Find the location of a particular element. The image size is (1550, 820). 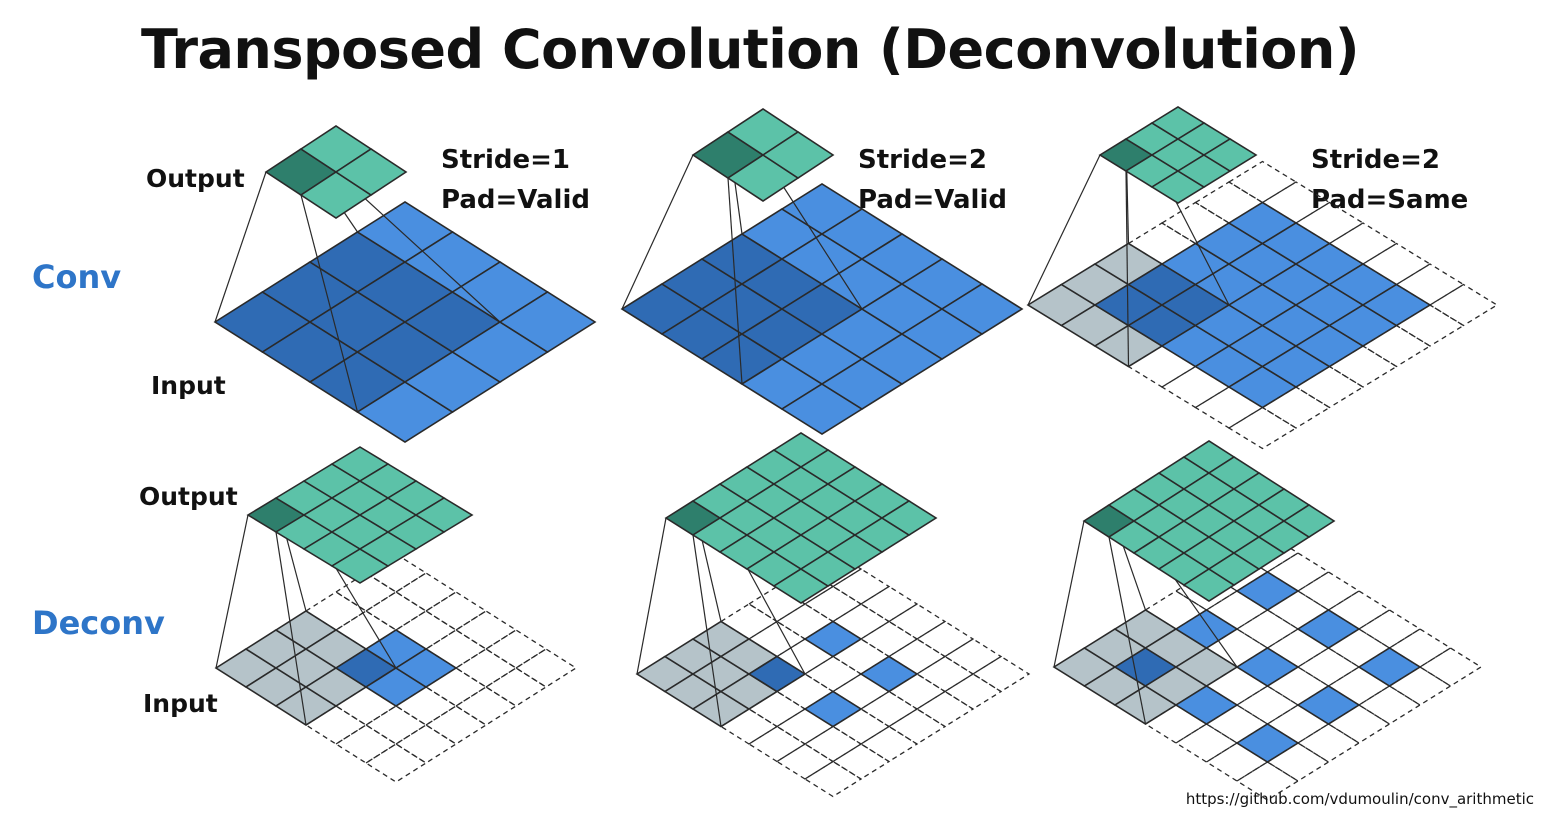

panel-1-pad: Pad=Valid is located at coordinates (515, 200).